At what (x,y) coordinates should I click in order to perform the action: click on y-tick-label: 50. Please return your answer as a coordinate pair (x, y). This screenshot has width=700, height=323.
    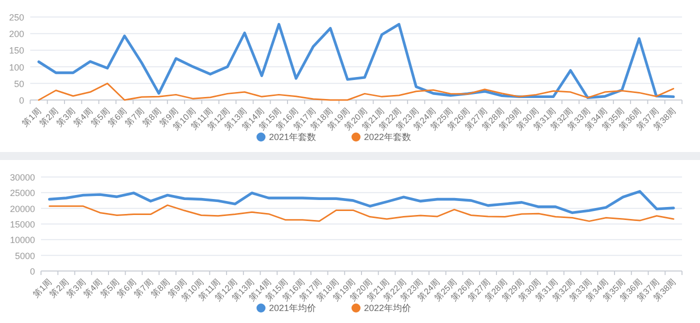
    Looking at the image, I should click on (19, 83).